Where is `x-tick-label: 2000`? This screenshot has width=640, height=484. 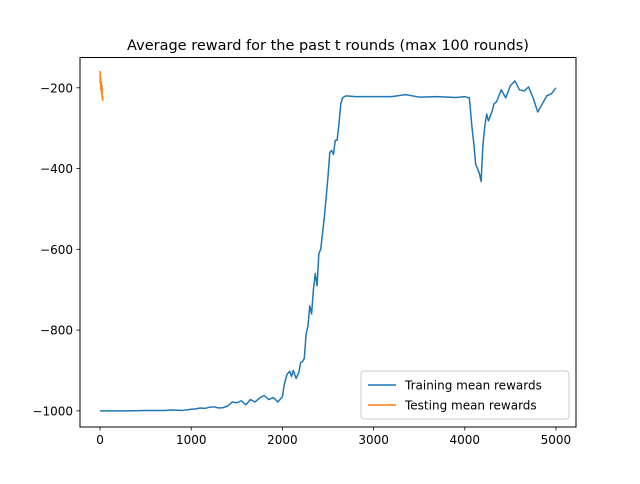 x-tick-label: 2000 is located at coordinates (282, 440).